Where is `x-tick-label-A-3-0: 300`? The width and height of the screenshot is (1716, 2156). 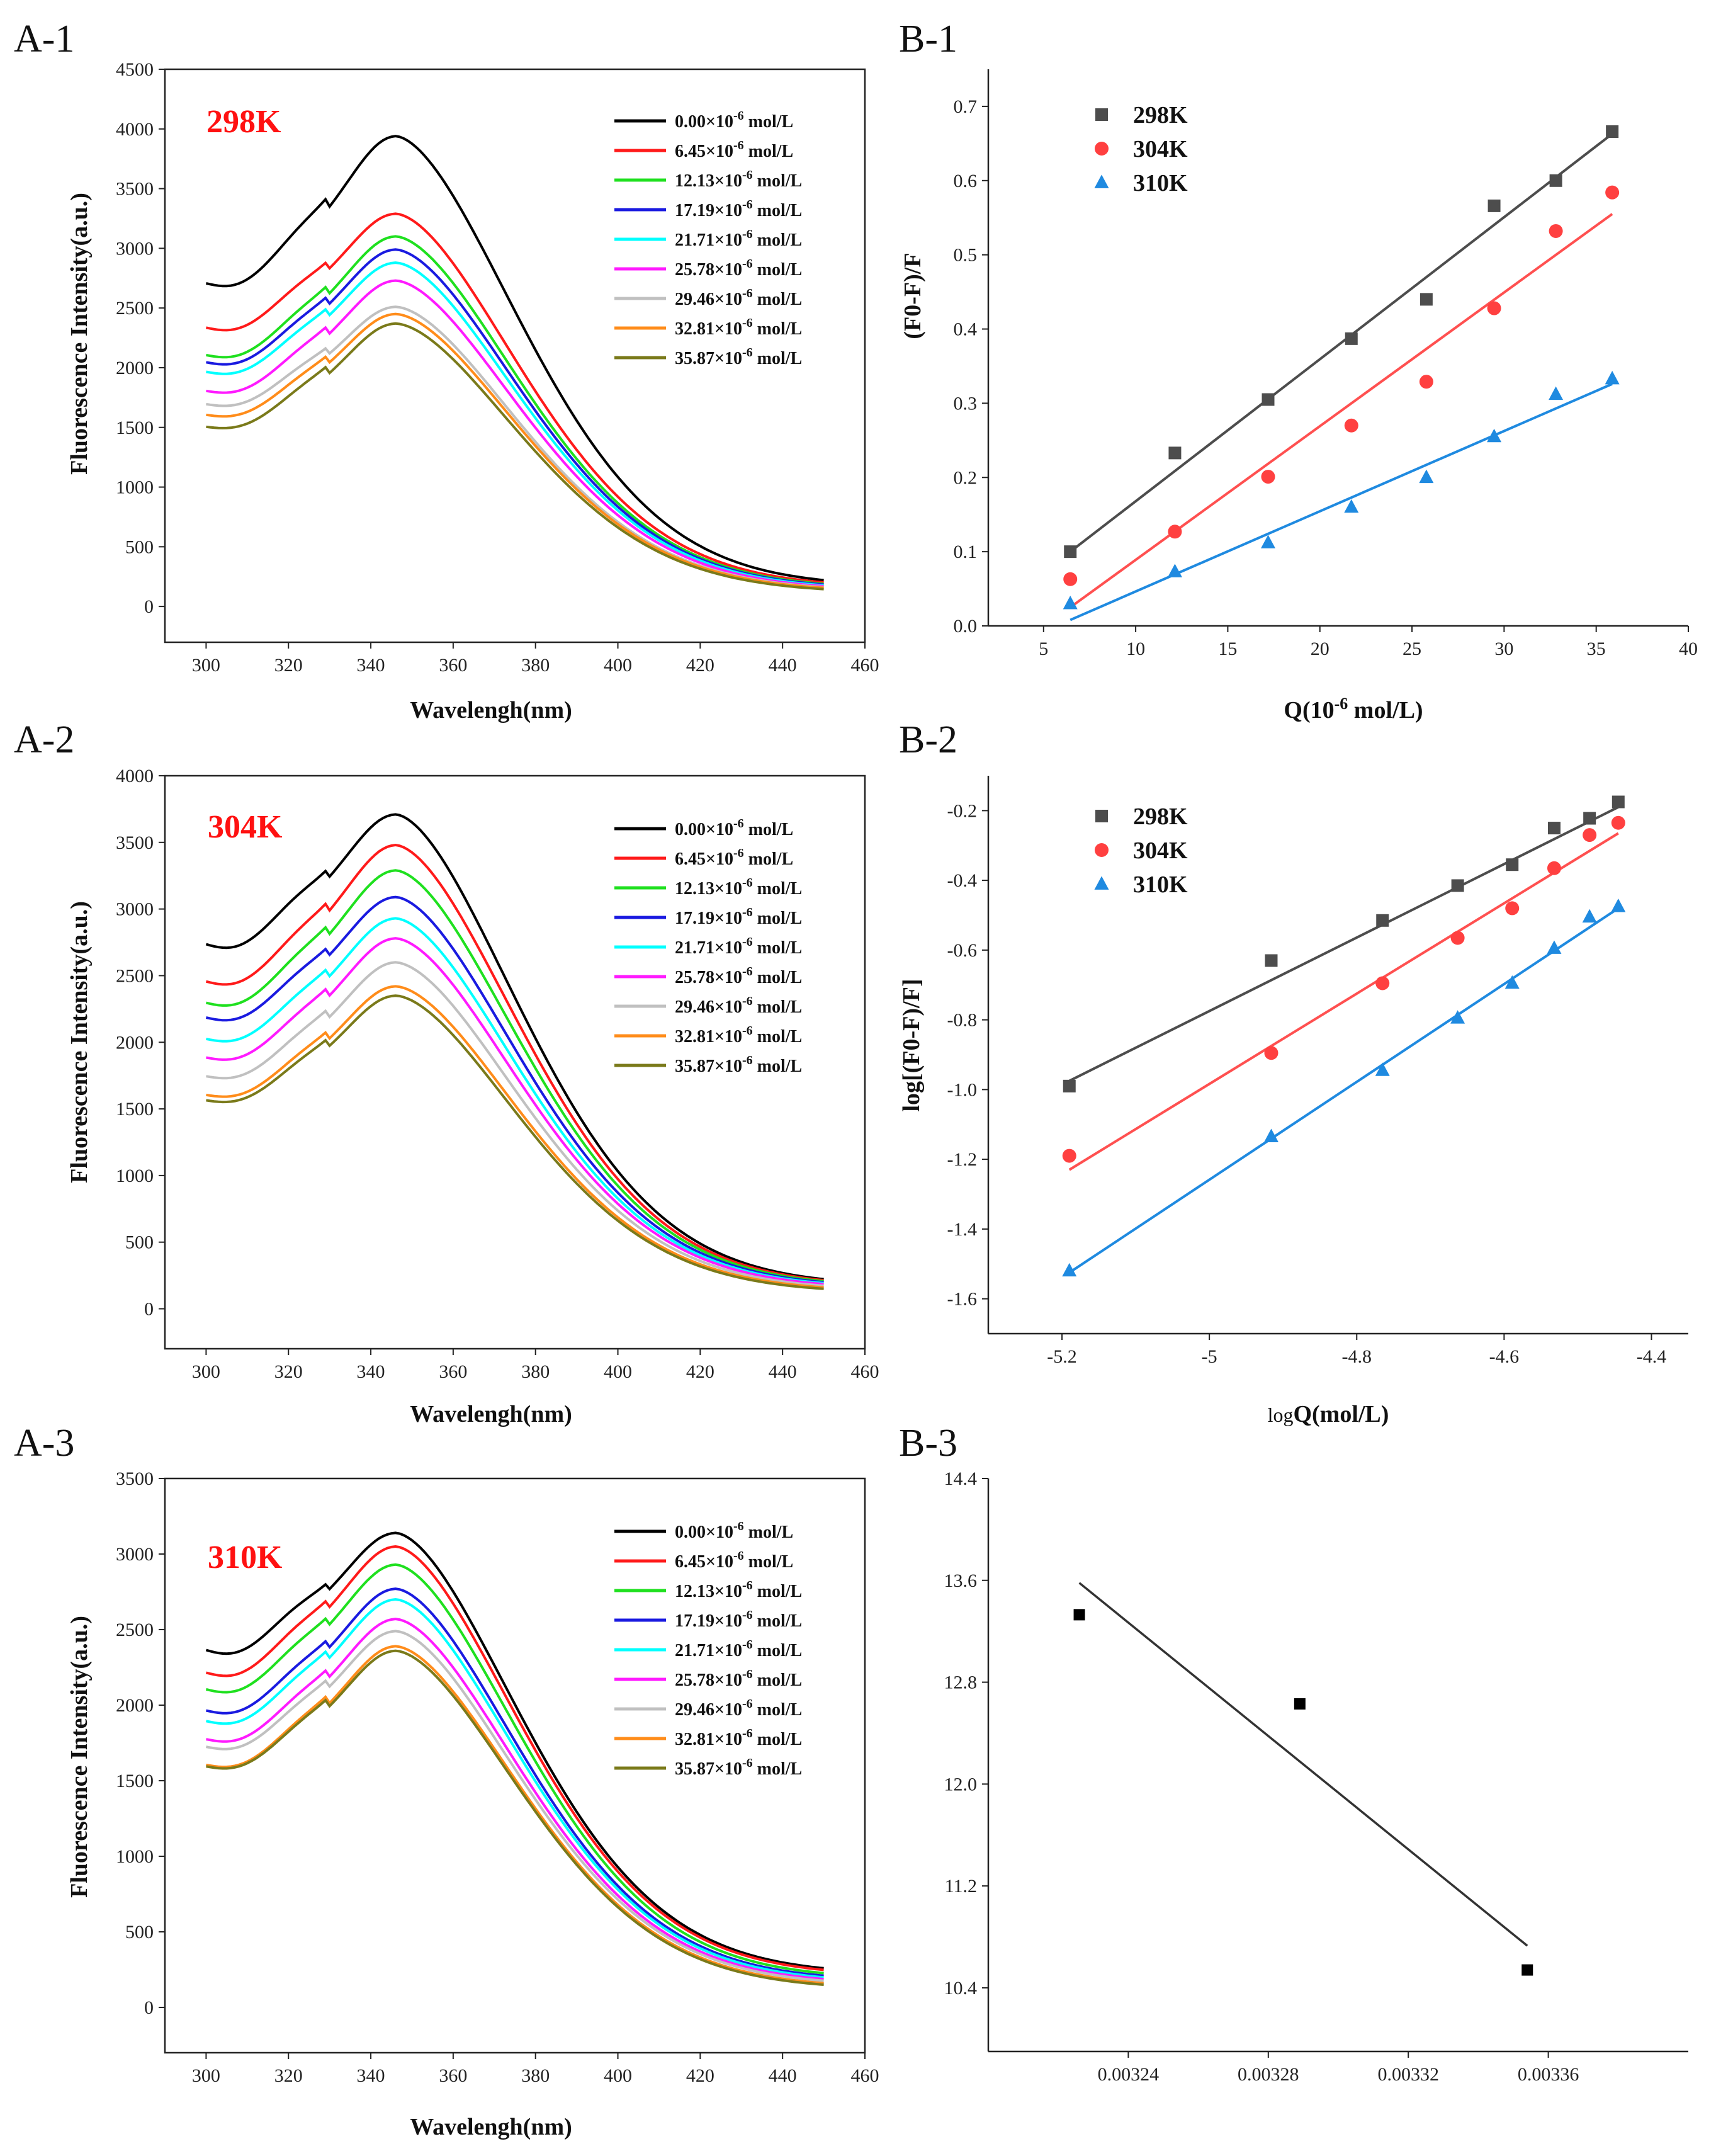
x-tick-label-A-3-0: 300 is located at coordinates (206, 2075).